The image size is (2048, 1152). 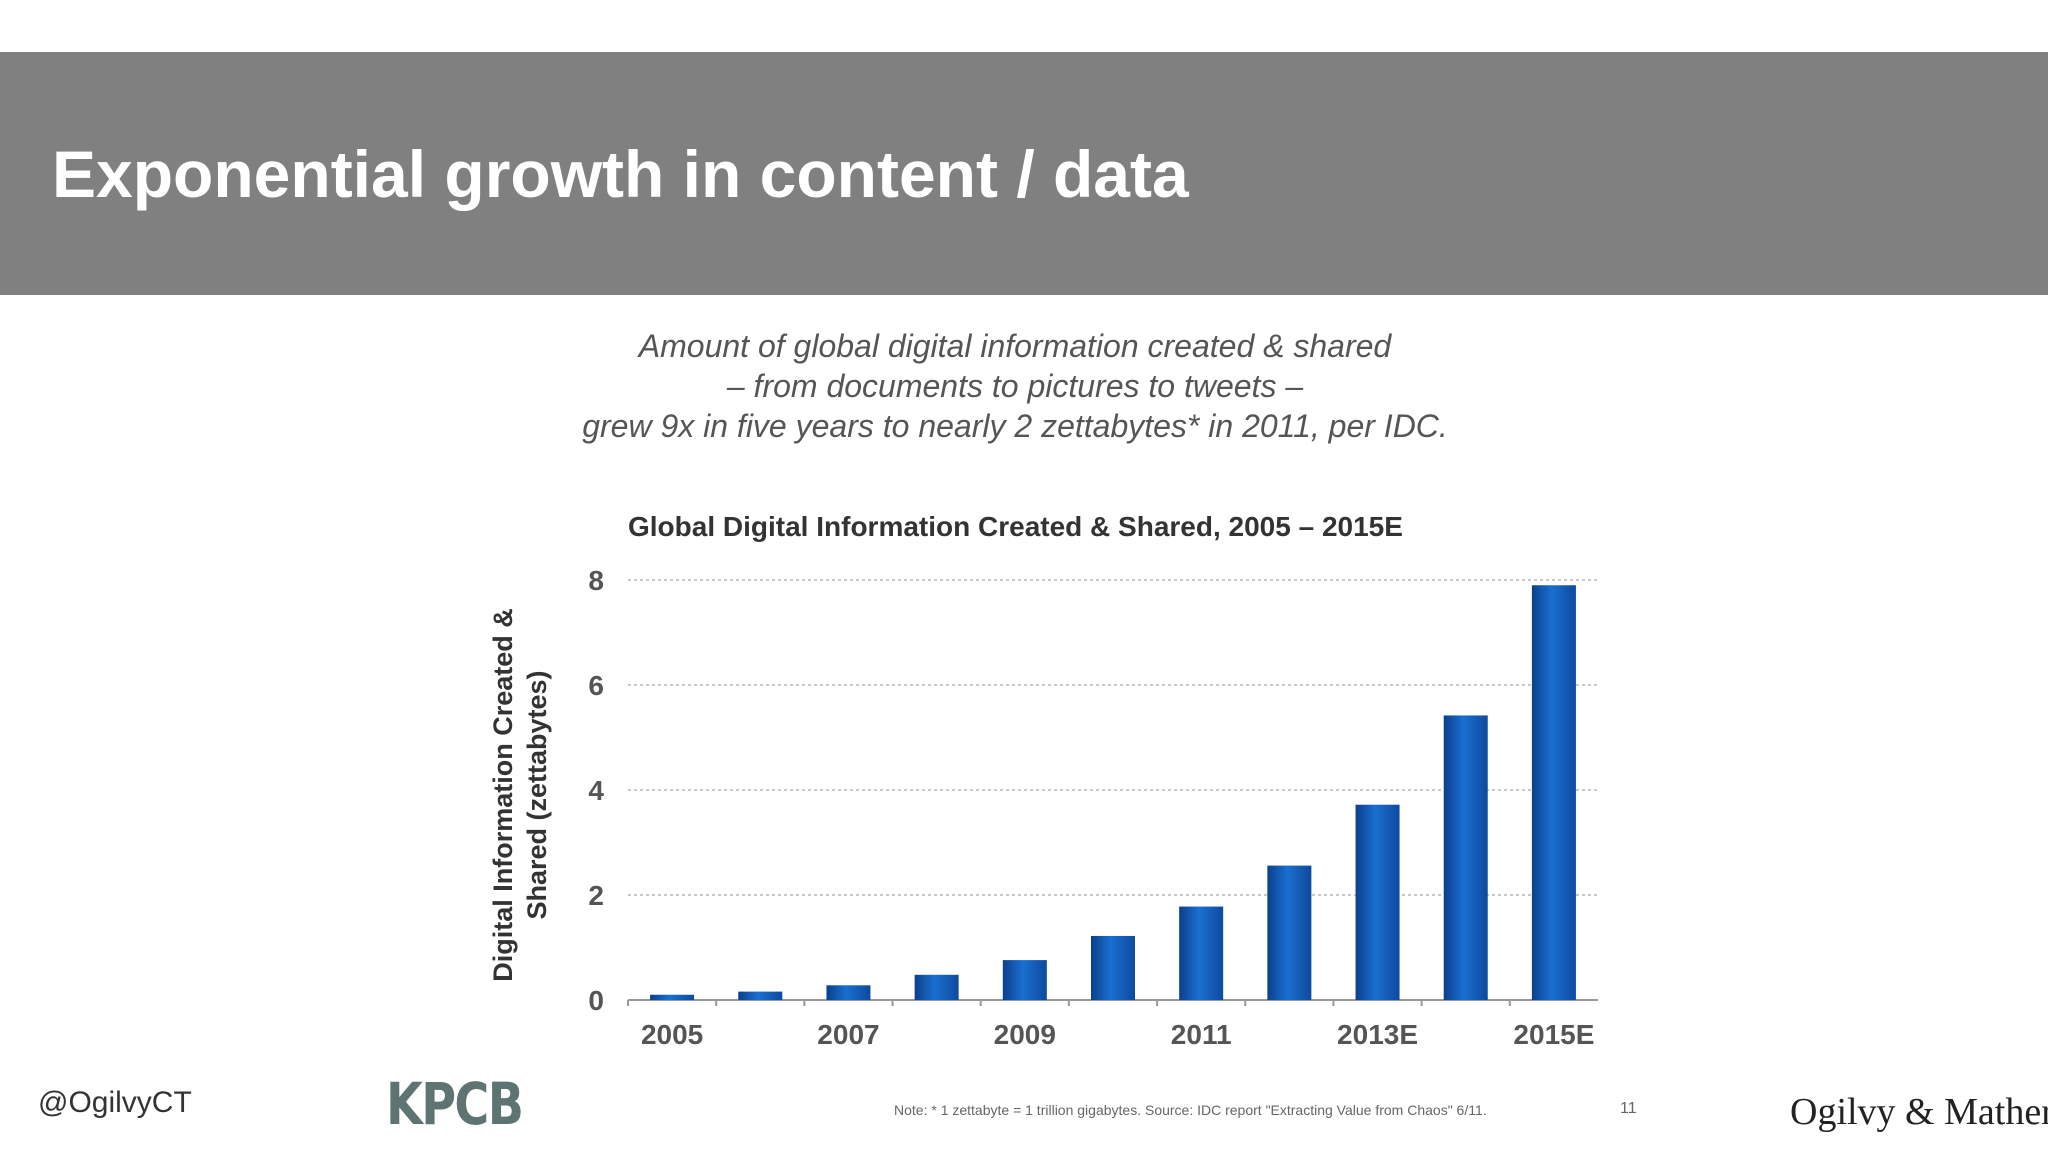 What do you see at coordinates (1117, 1034) in the screenshot?
I see `x-tick-labels: 2005 2007 2009 2011 2013E 2015E` at bounding box center [1117, 1034].